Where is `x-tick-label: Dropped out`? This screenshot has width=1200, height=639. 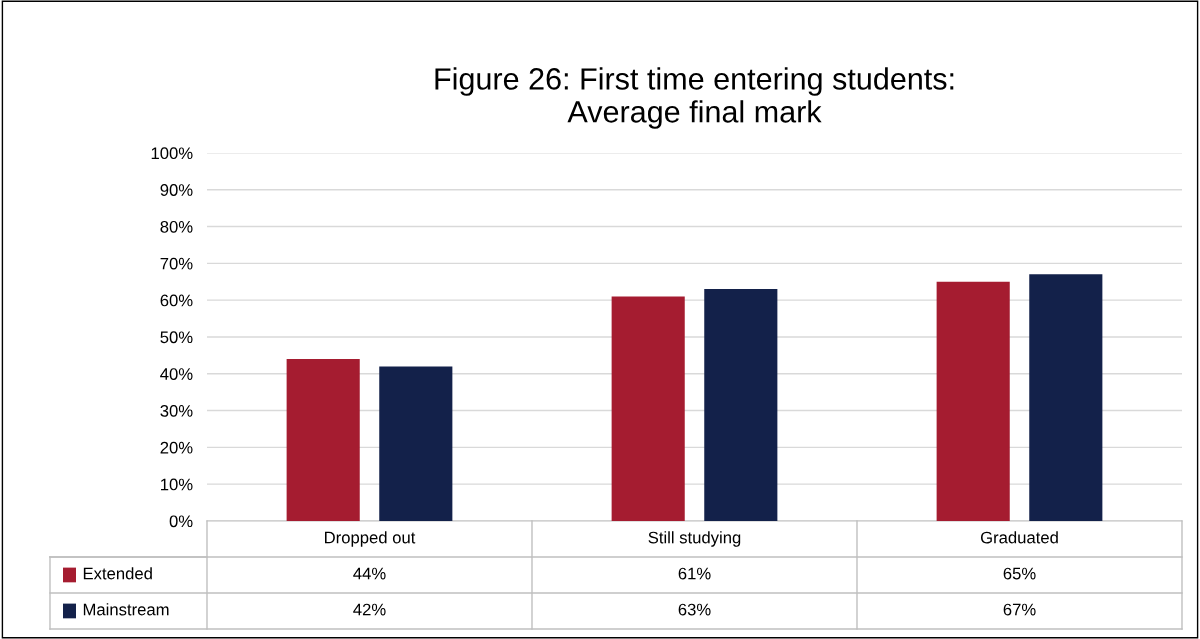
x-tick-label: Dropped out is located at coordinates (370, 539).